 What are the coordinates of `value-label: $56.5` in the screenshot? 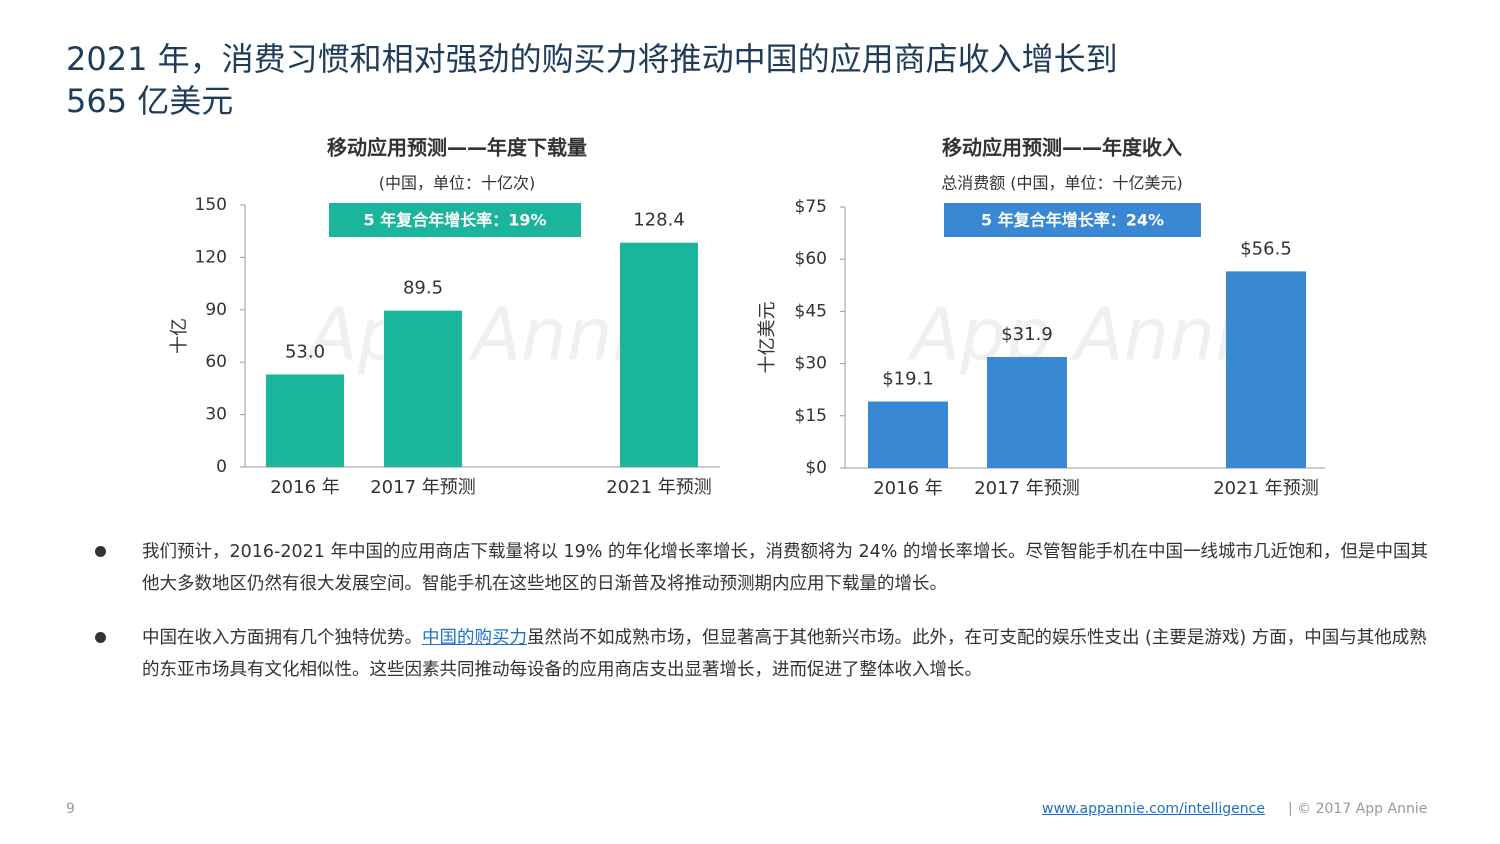 It's located at (1266, 248).